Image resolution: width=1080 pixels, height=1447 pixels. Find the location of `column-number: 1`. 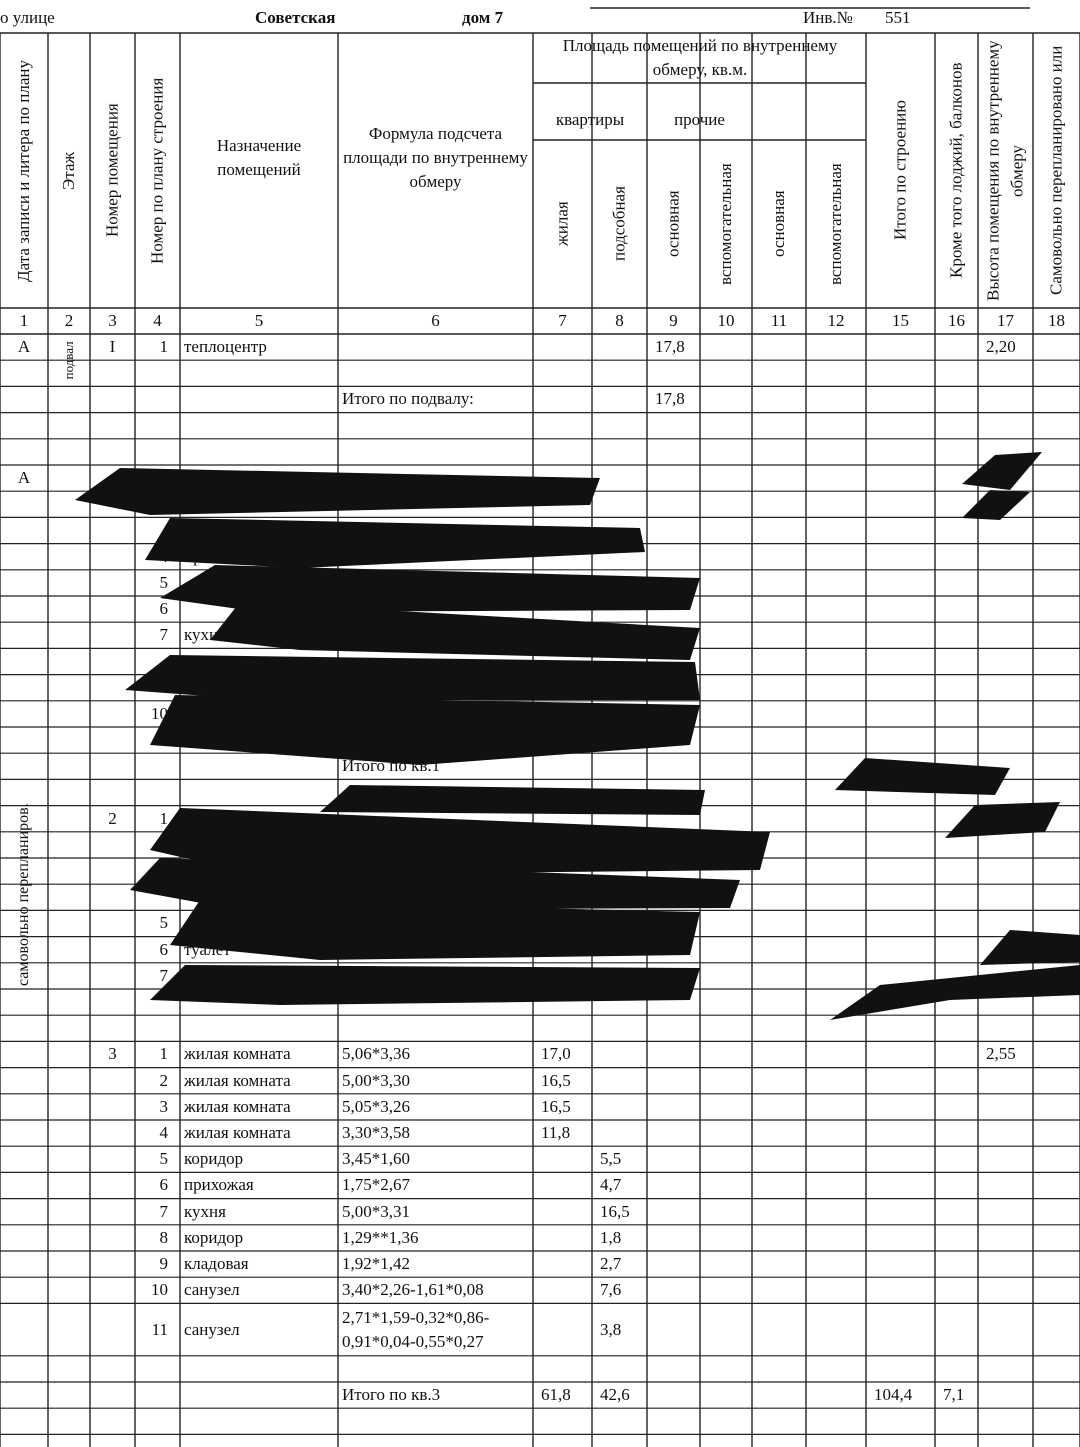

column-number: 1 is located at coordinates (24, 320).